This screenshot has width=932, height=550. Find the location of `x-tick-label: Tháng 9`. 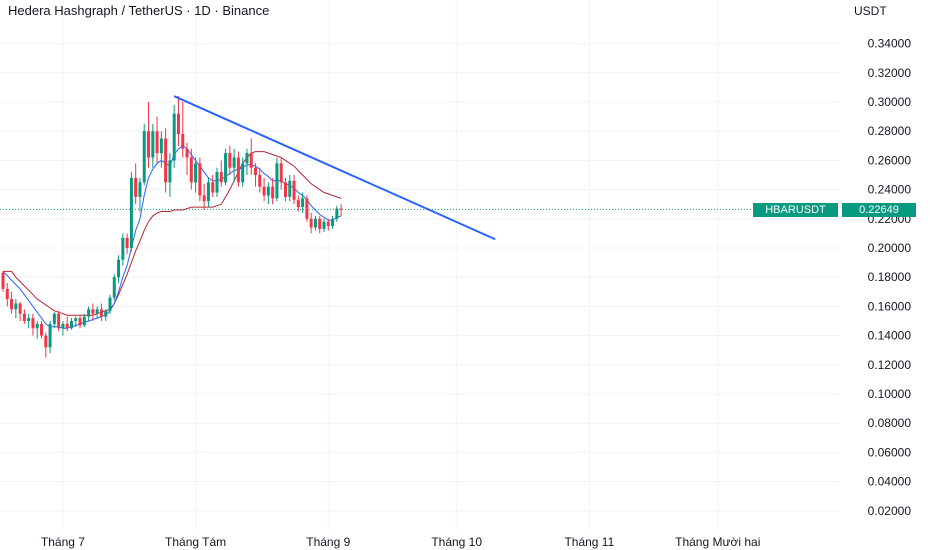

x-tick-label: Tháng 9 is located at coordinates (328, 542).